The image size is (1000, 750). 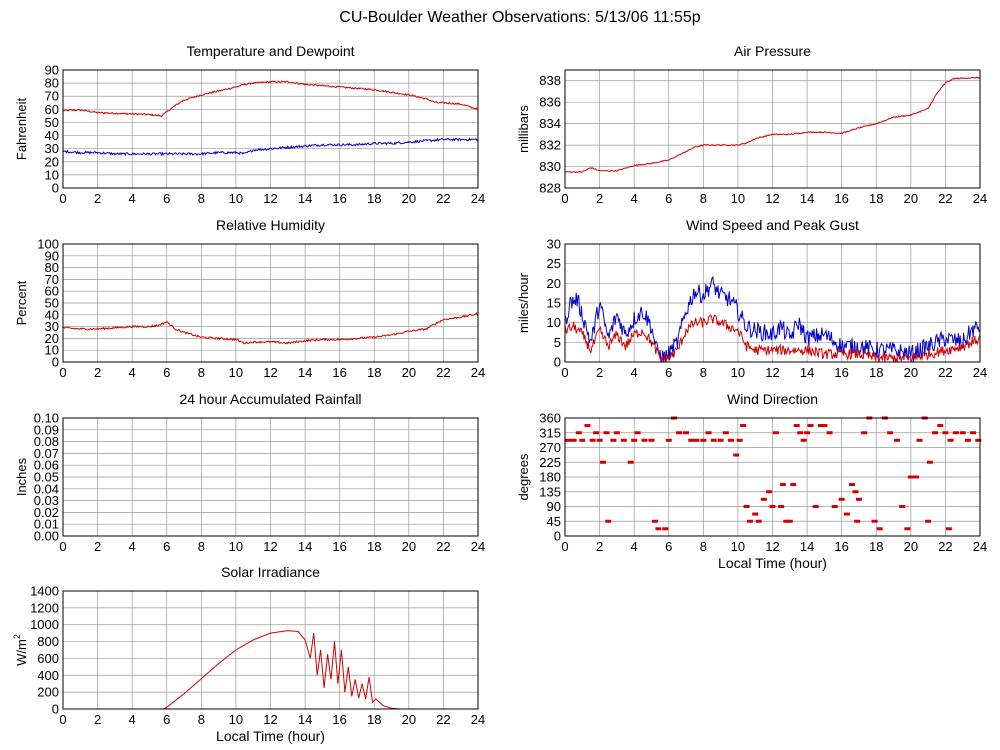 I want to click on y-tick-label: 360, so click(x=550, y=418).